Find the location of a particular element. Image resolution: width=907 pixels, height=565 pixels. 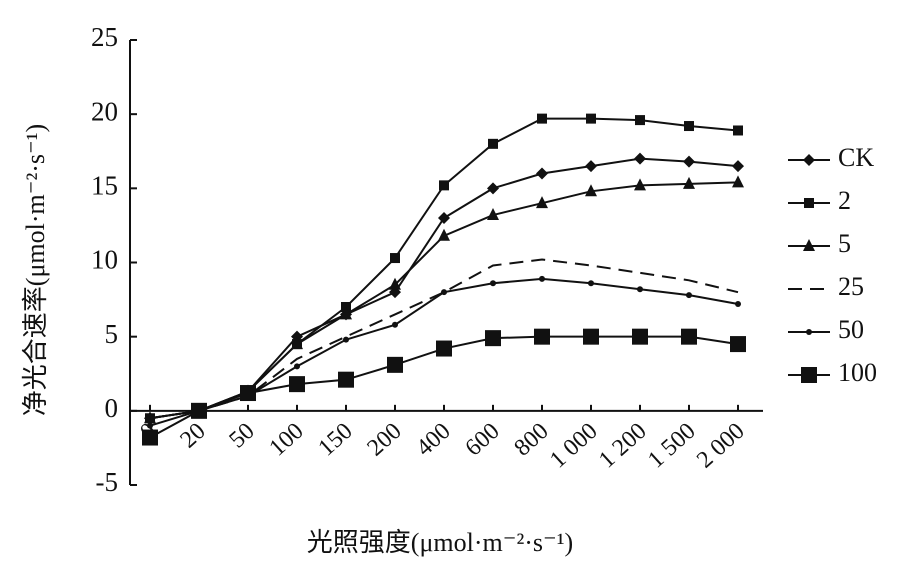

y-tick-label: 20 is located at coordinates (104, 111).